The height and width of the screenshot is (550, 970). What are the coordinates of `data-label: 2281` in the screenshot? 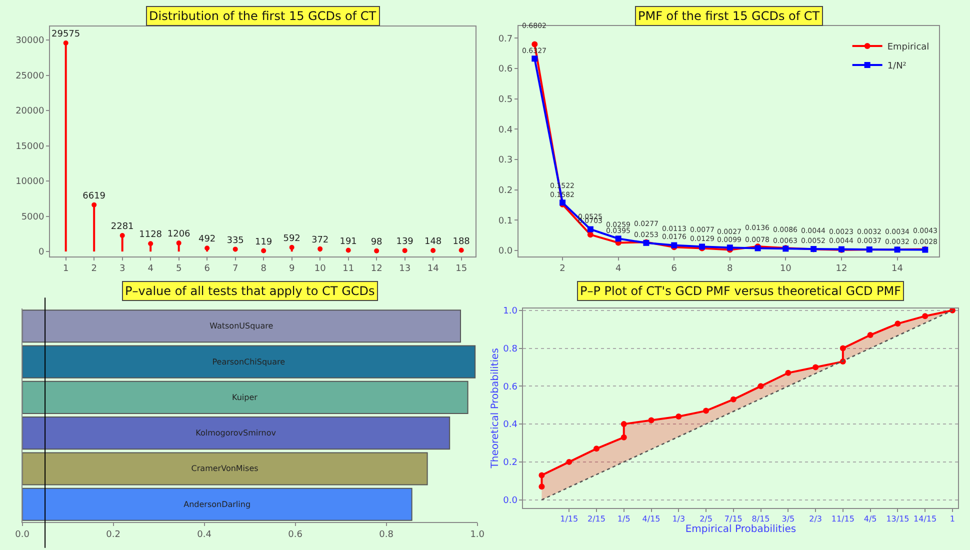 It's located at (122, 227).